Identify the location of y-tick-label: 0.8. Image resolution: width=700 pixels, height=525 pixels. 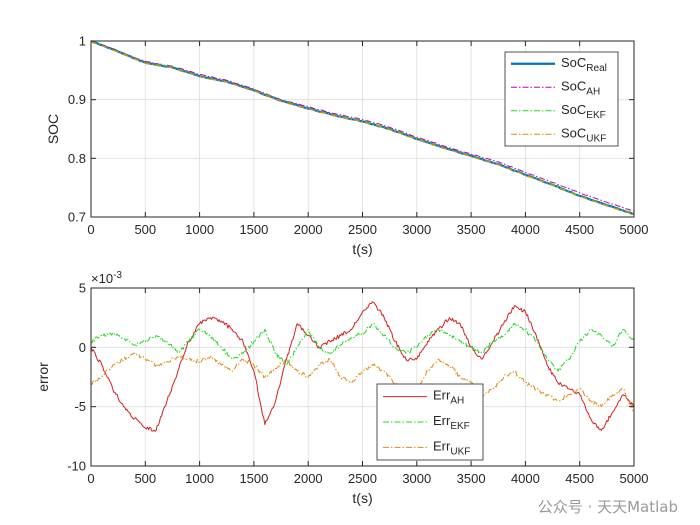
(77, 158).